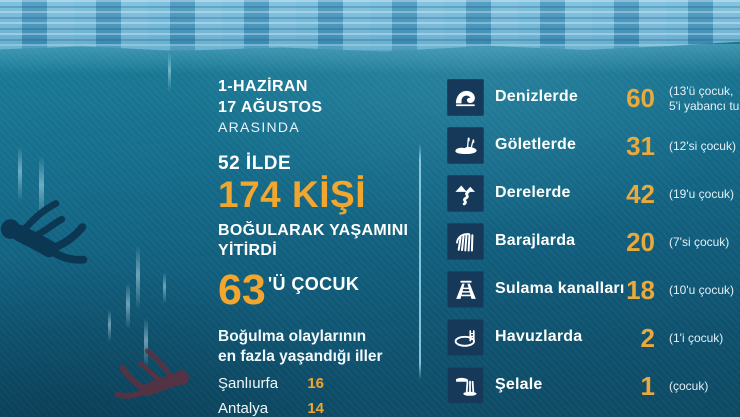 The image size is (740, 417). I want to click on location-note: (7'si çocuk), so click(699, 242).